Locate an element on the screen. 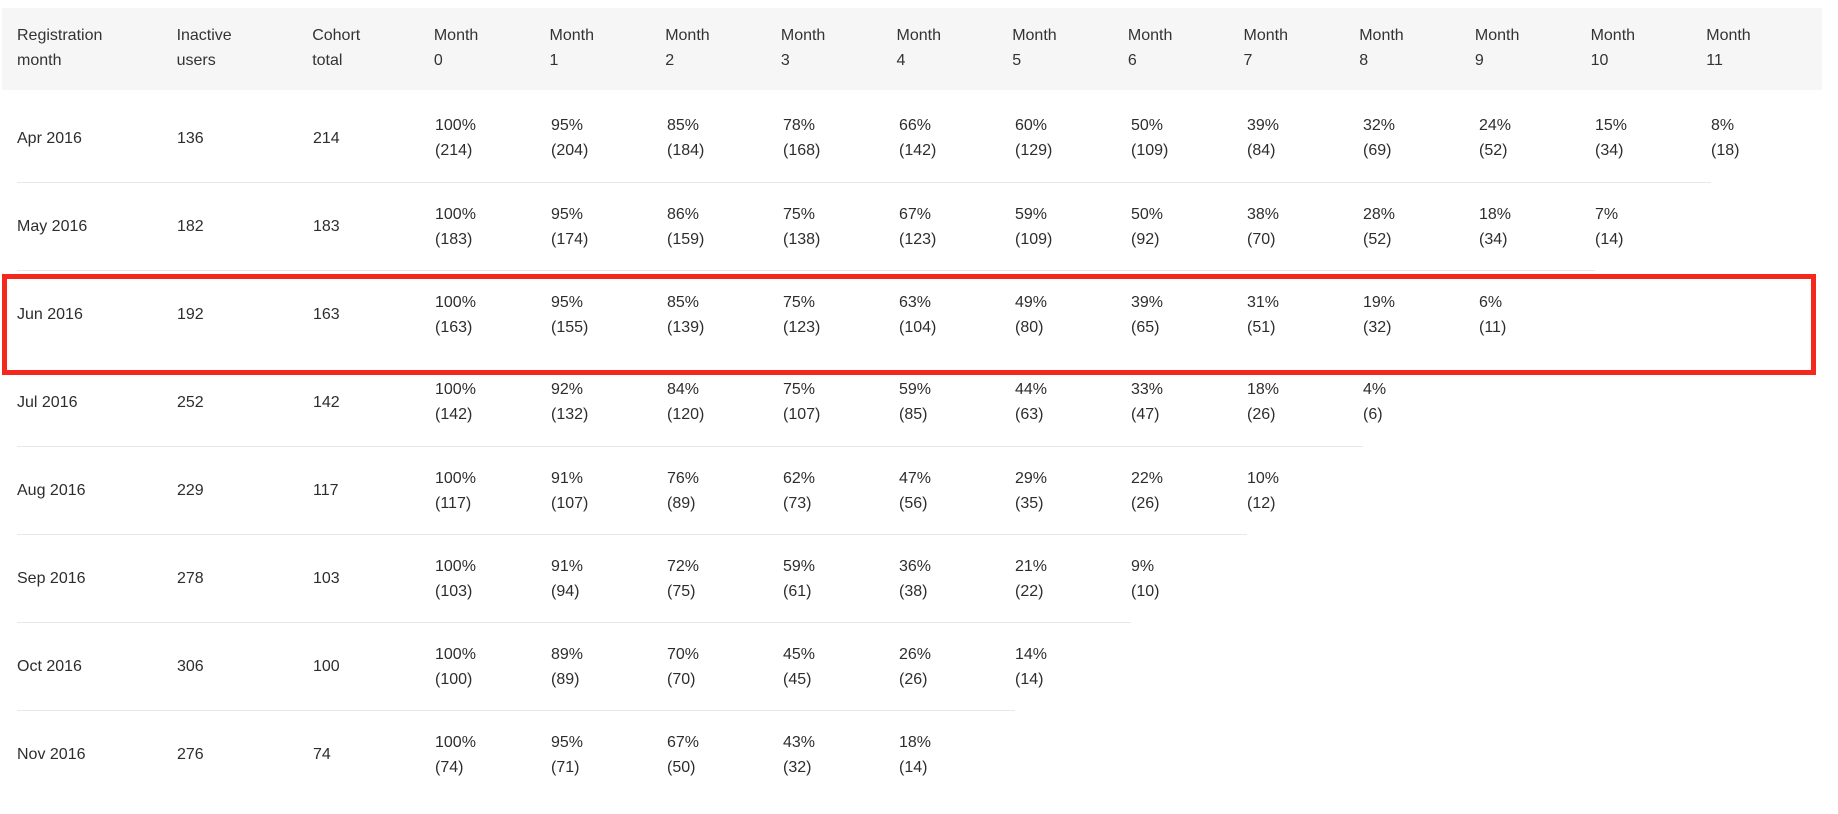 The width and height of the screenshot is (1838, 814). column-header: Month 6 is located at coordinates (1186, 48).